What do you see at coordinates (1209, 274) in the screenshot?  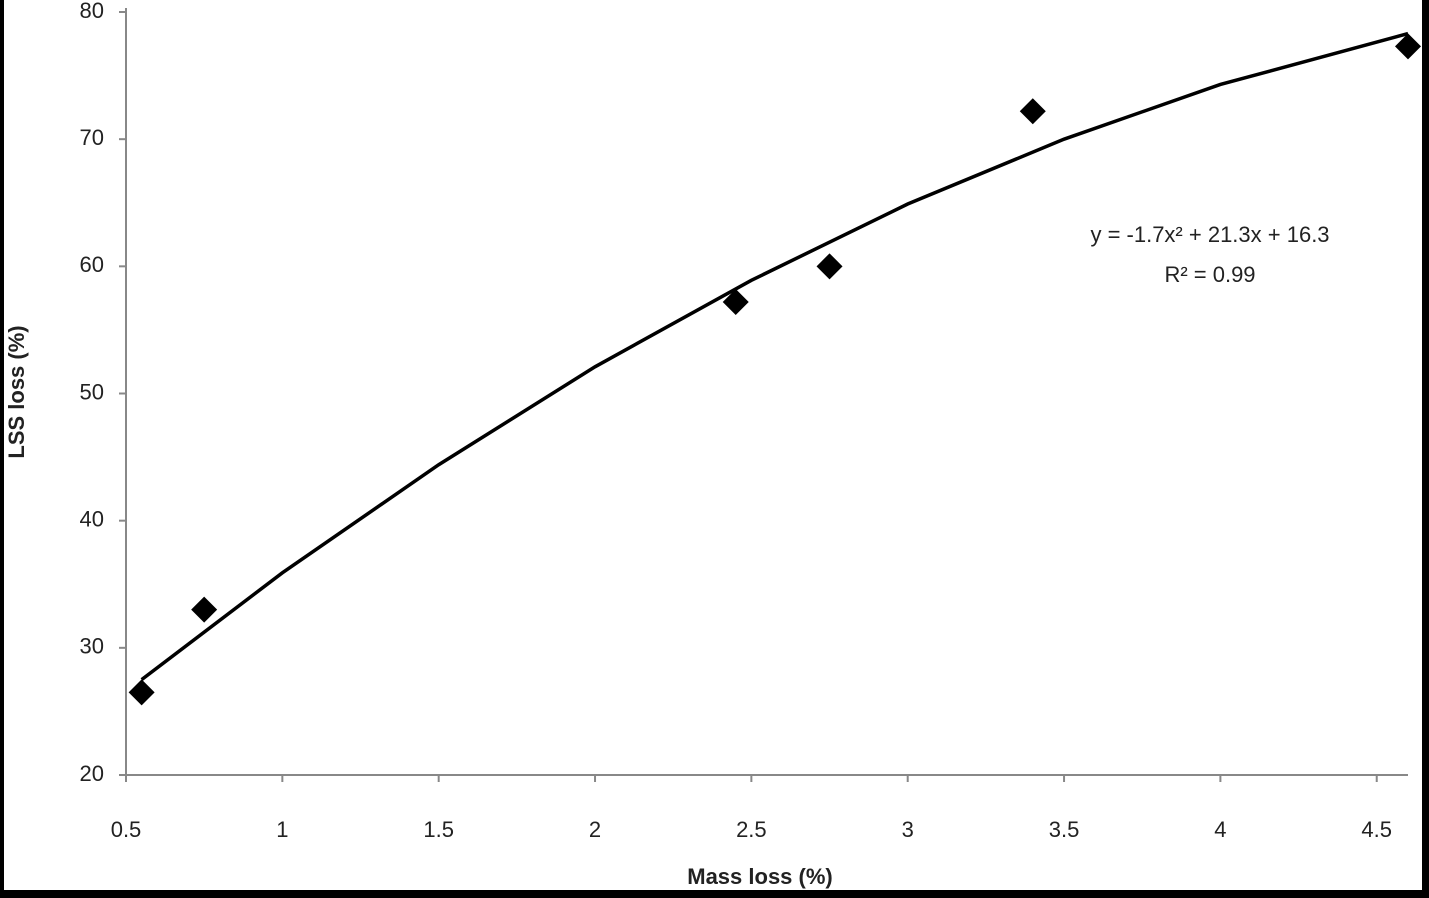 I see `r-squared: R² = 0.99` at bounding box center [1209, 274].